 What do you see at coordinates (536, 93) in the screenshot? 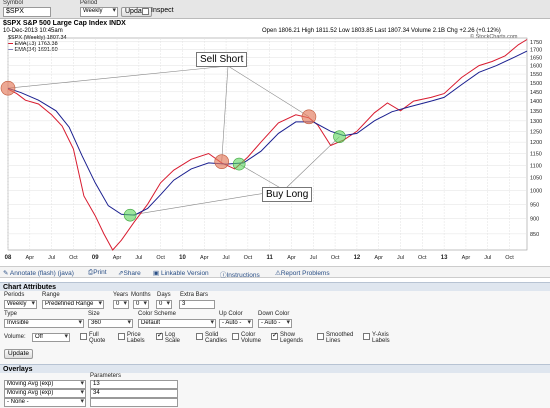
I see `y-tick-label: 1450` at bounding box center [536, 93].